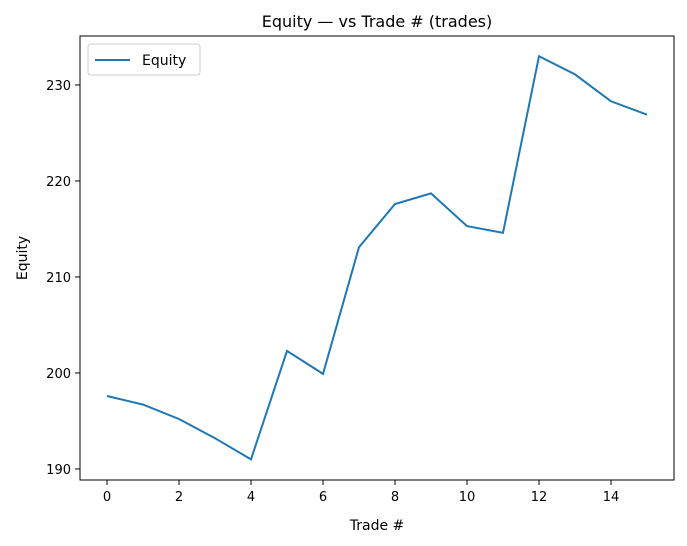  Describe the element at coordinates (179, 497) in the screenshot. I see `x-tick-label: 2` at that location.